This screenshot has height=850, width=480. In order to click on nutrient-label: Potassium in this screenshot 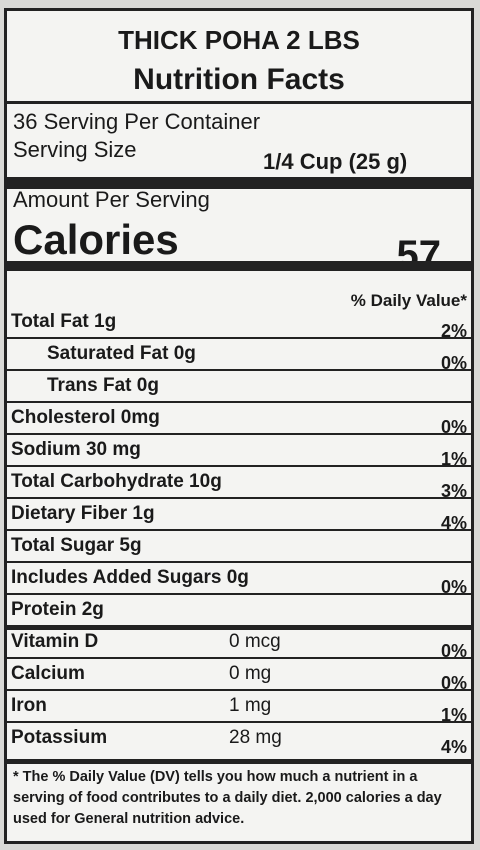, I will do `click(59, 737)`.